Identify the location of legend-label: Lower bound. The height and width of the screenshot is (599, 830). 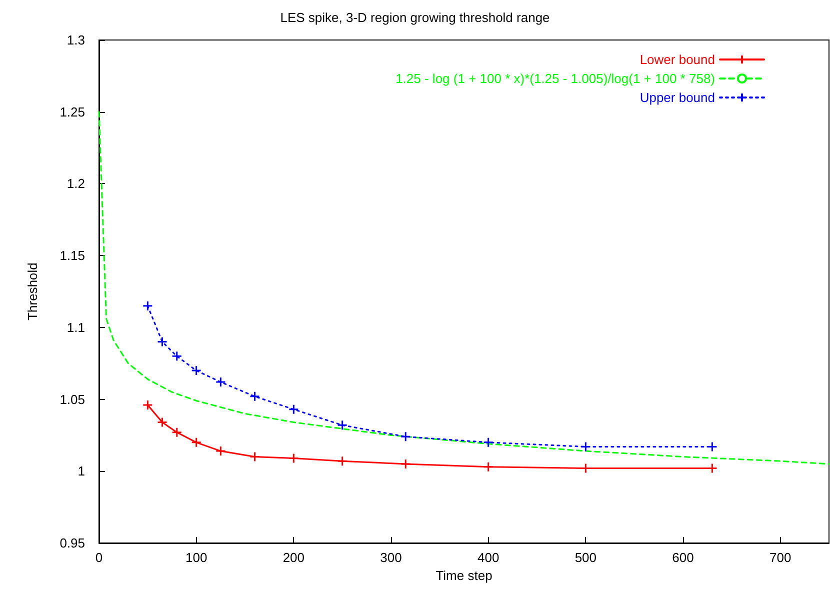
(677, 59).